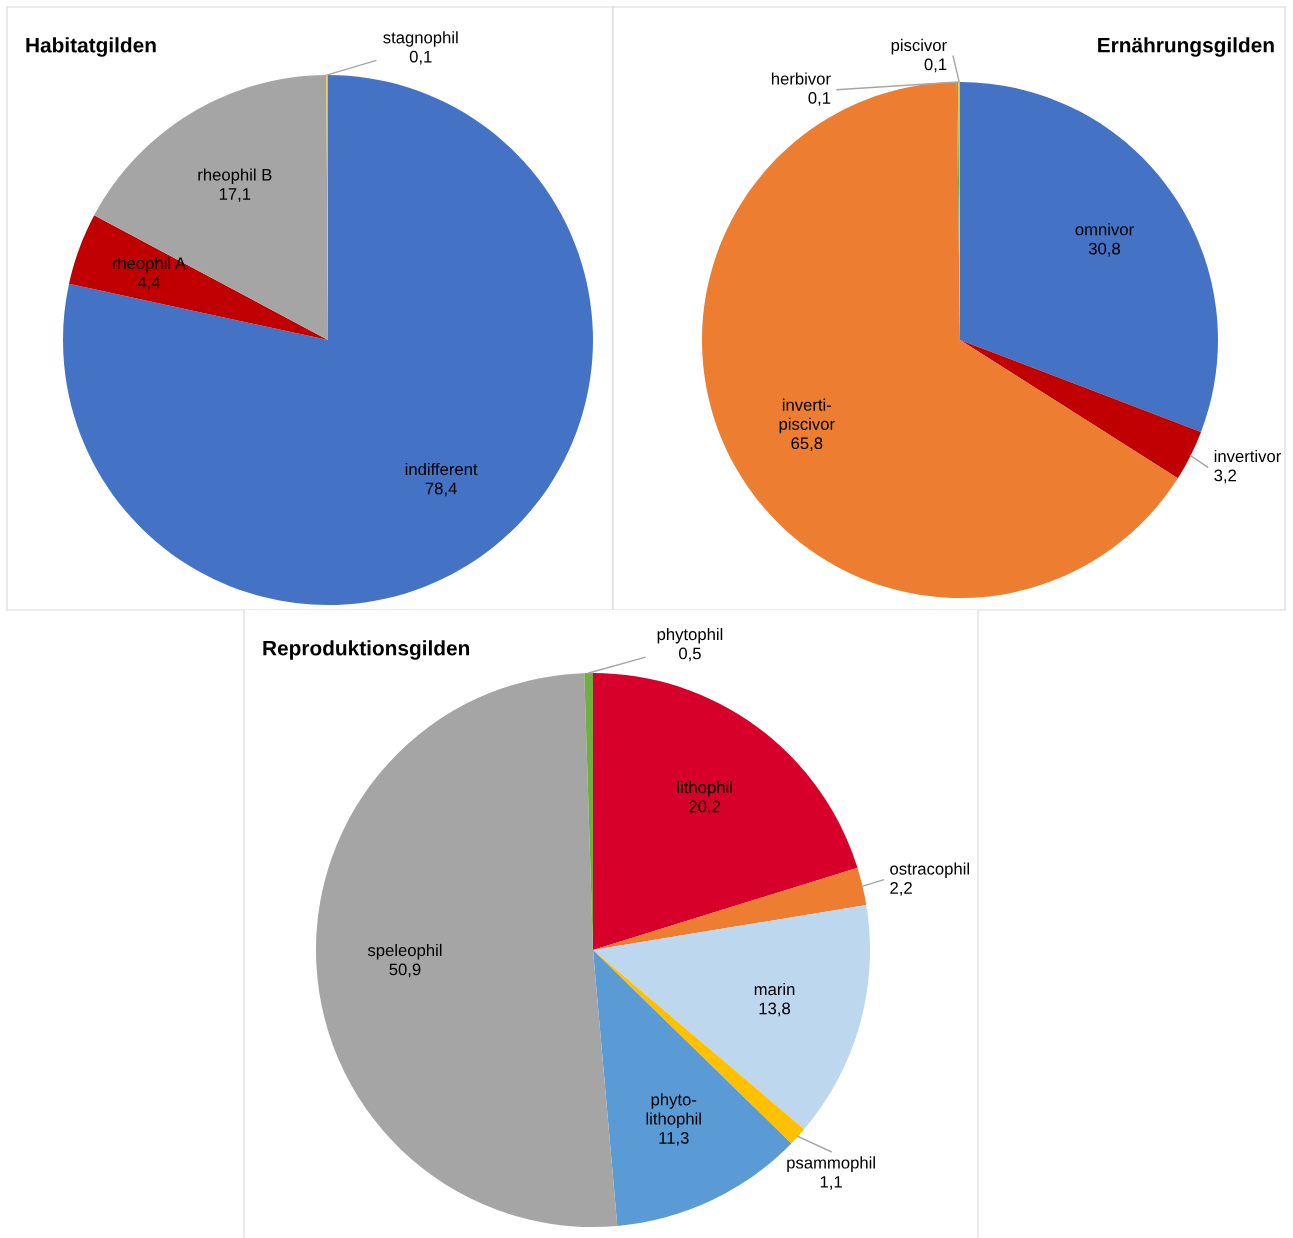 Image resolution: width=1293 pixels, height=1238 pixels. What do you see at coordinates (919, 46) in the screenshot?
I see `slice-label: piscivor` at bounding box center [919, 46].